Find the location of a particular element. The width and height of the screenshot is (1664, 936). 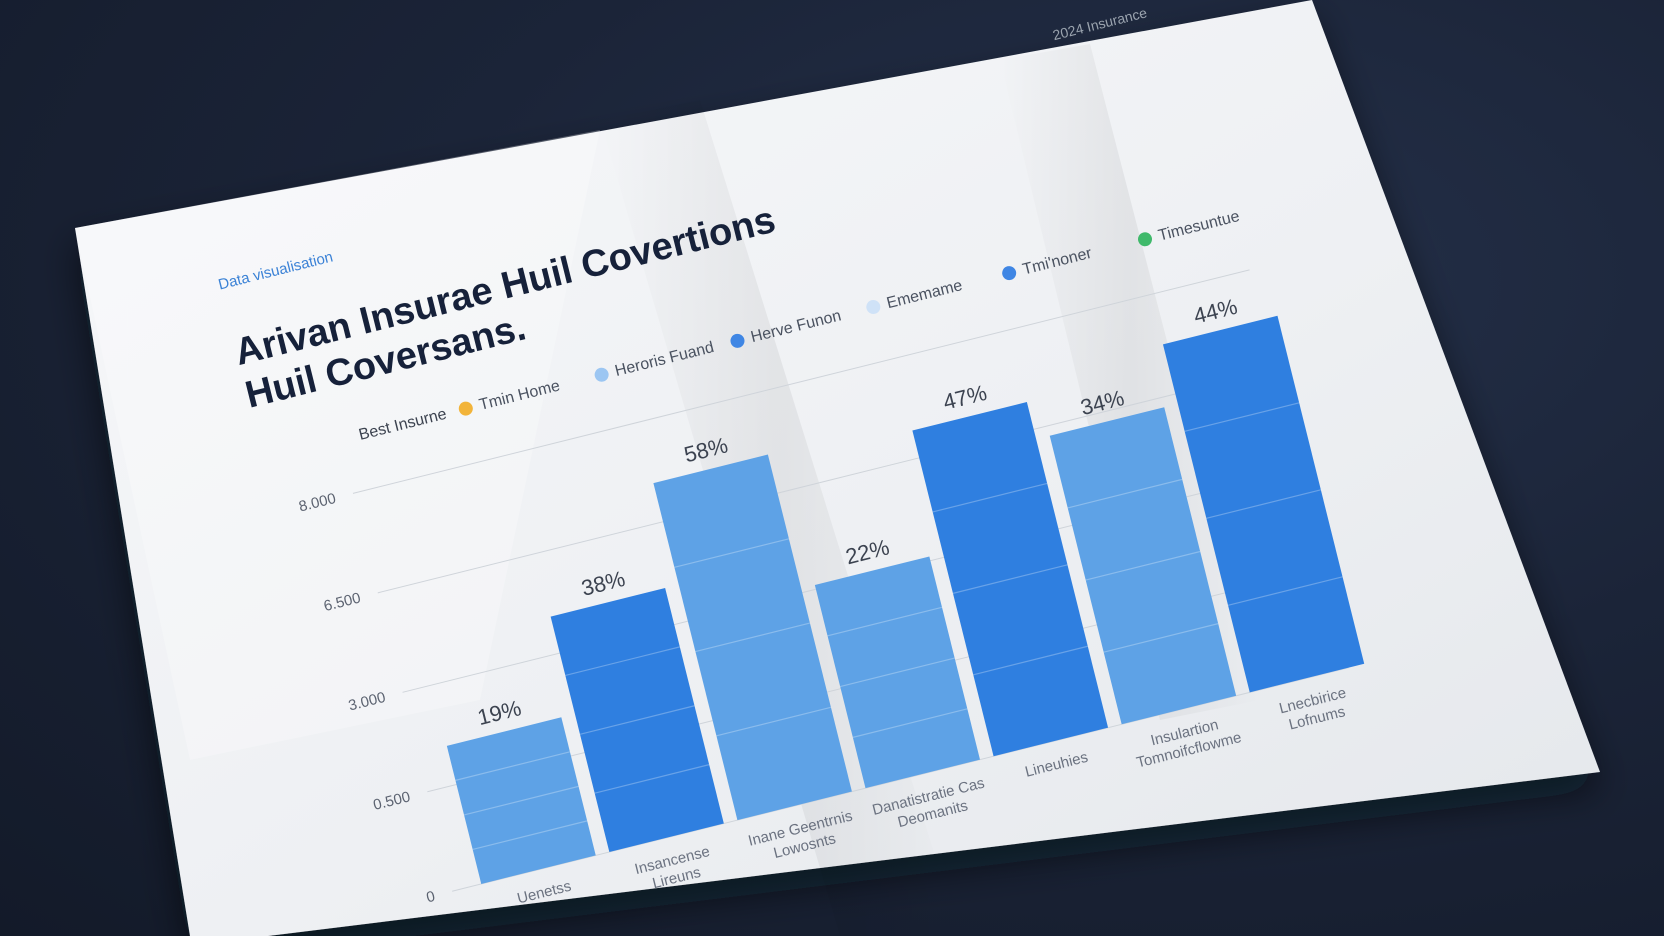

y-tick-label: 0 is located at coordinates (431, 897).